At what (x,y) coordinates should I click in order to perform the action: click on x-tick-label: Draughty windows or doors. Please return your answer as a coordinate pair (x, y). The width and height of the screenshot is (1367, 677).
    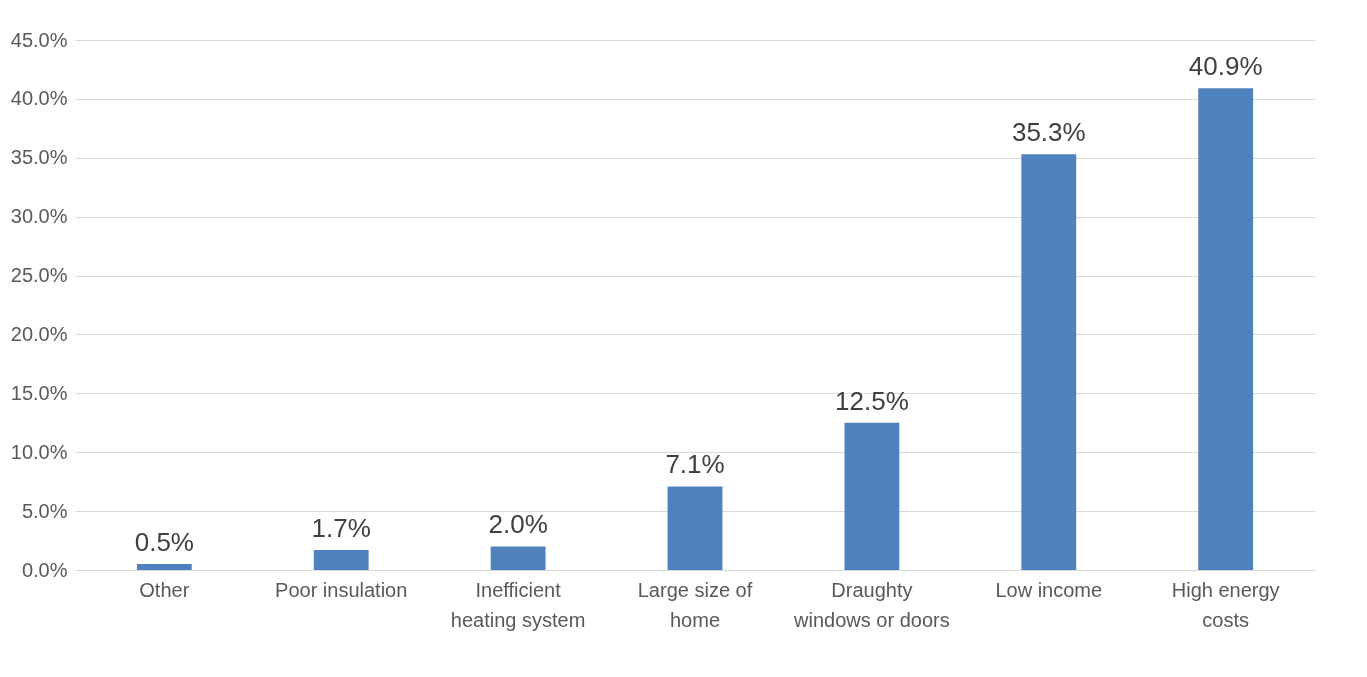
    Looking at the image, I should click on (871, 604).